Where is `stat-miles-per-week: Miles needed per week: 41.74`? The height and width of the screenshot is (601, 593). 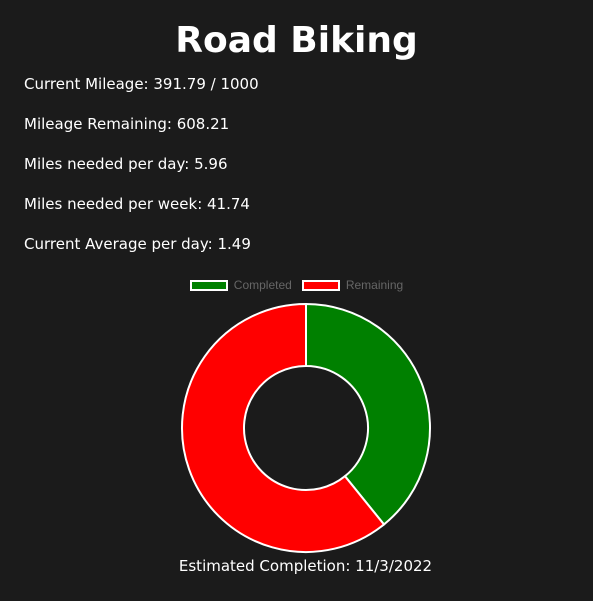
stat-miles-per-week: Miles needed per week: 41.74 is located at coordinates (137, 204).